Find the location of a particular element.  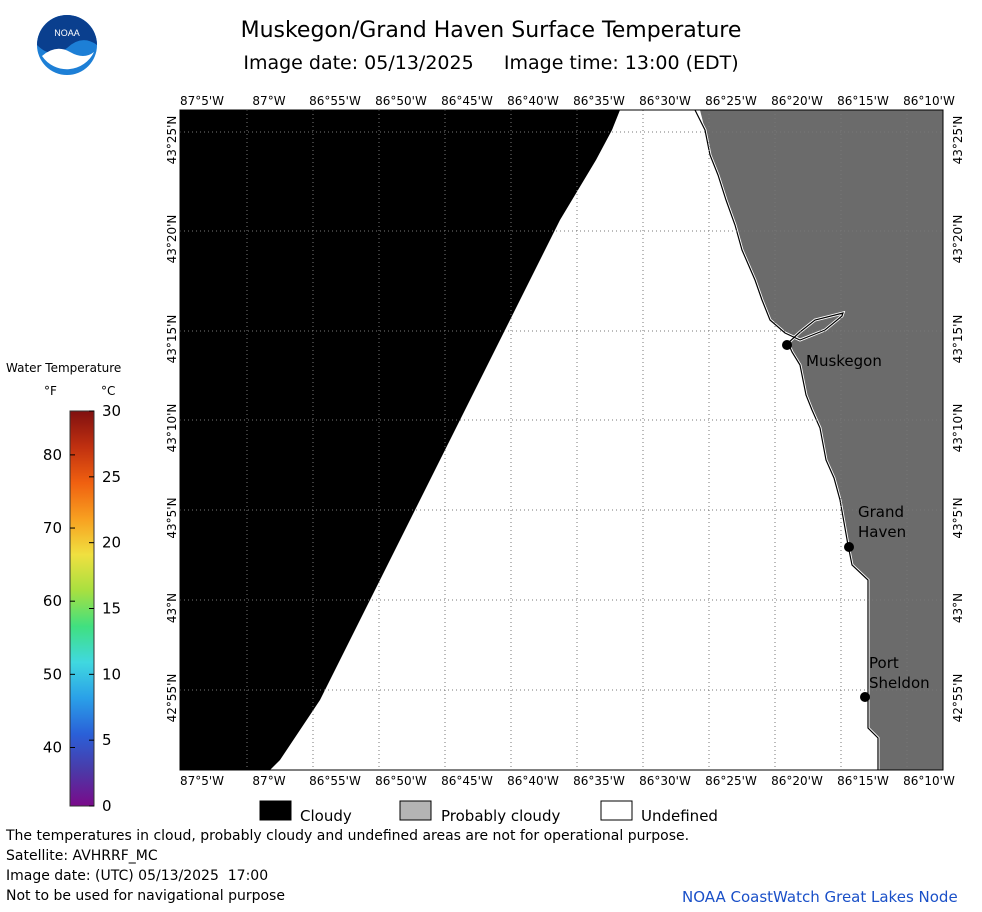

city-label: Sheldon is located at coordinates (899, 683).